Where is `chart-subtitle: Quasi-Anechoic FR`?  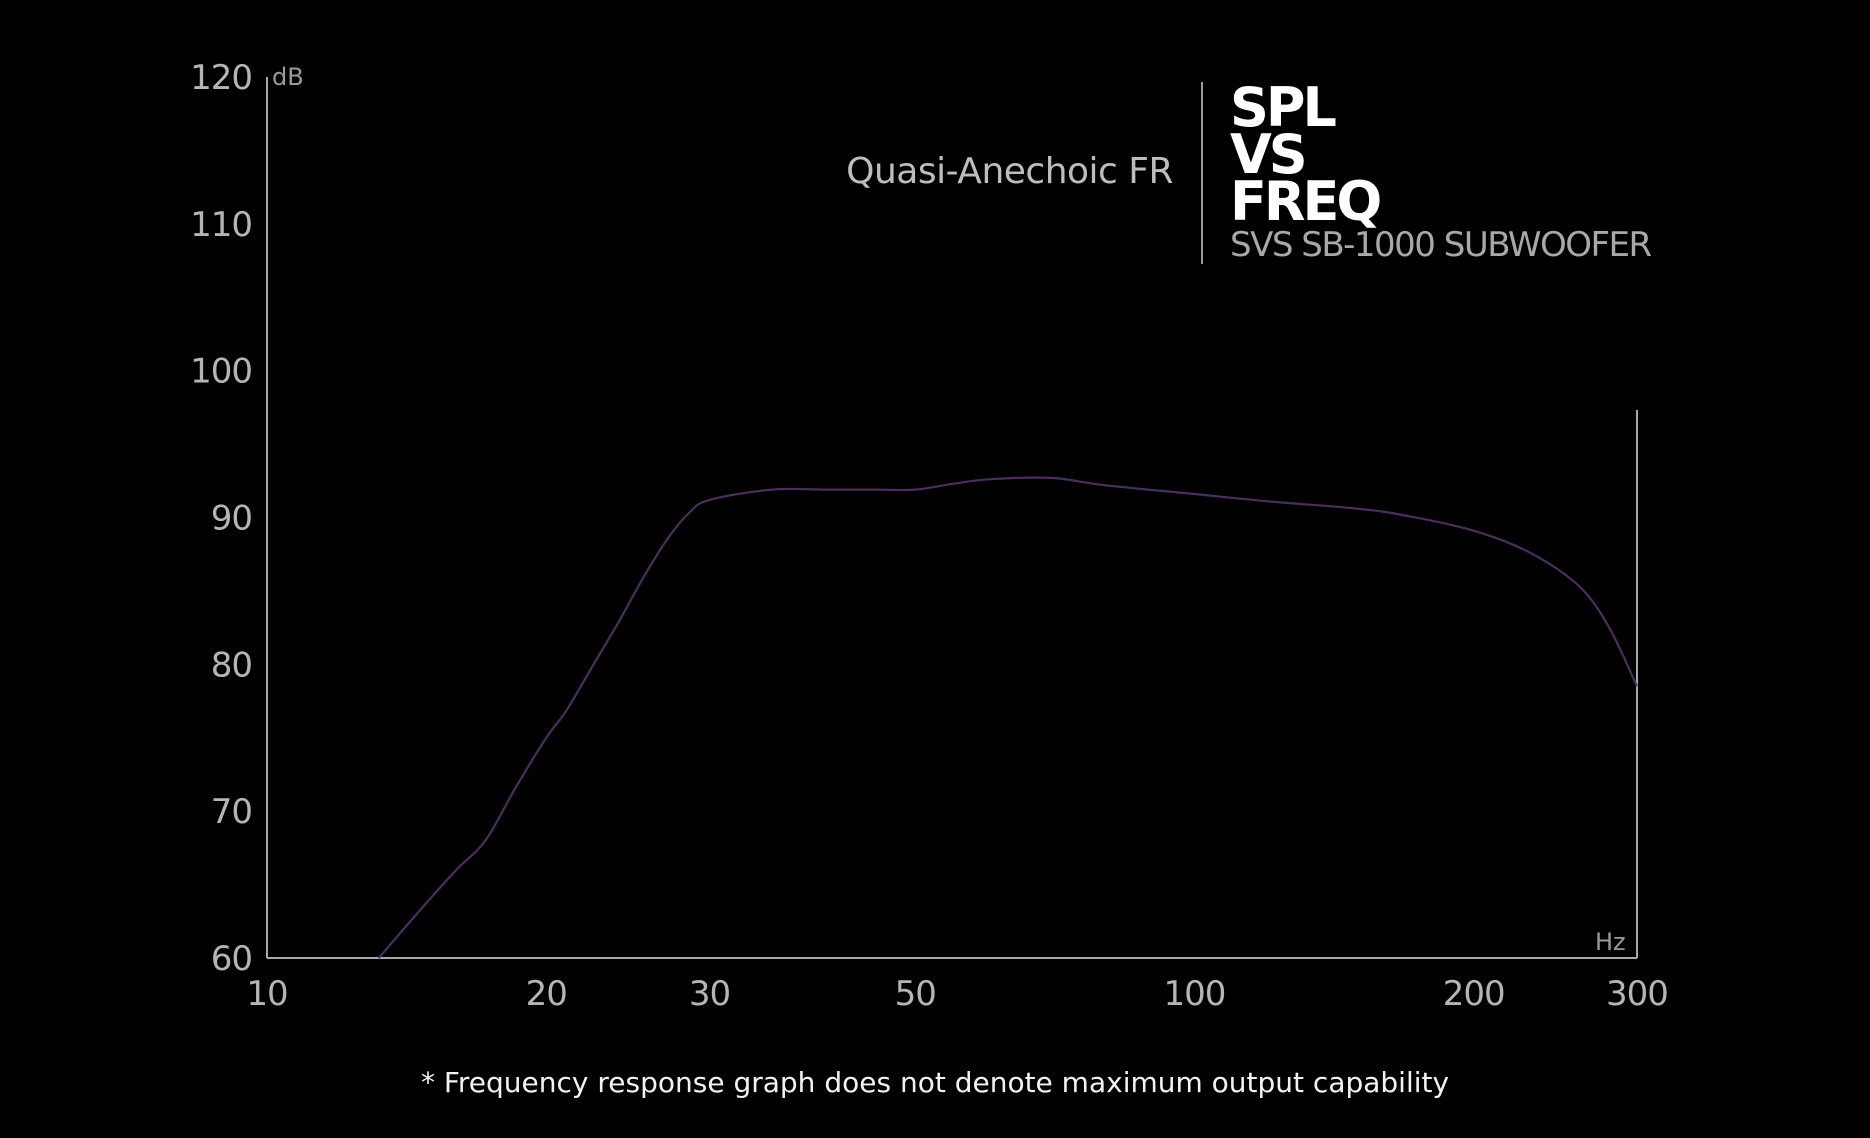
chart-subtitle: Quasi-Anechoic FR is located at coordinates (1009, 171).